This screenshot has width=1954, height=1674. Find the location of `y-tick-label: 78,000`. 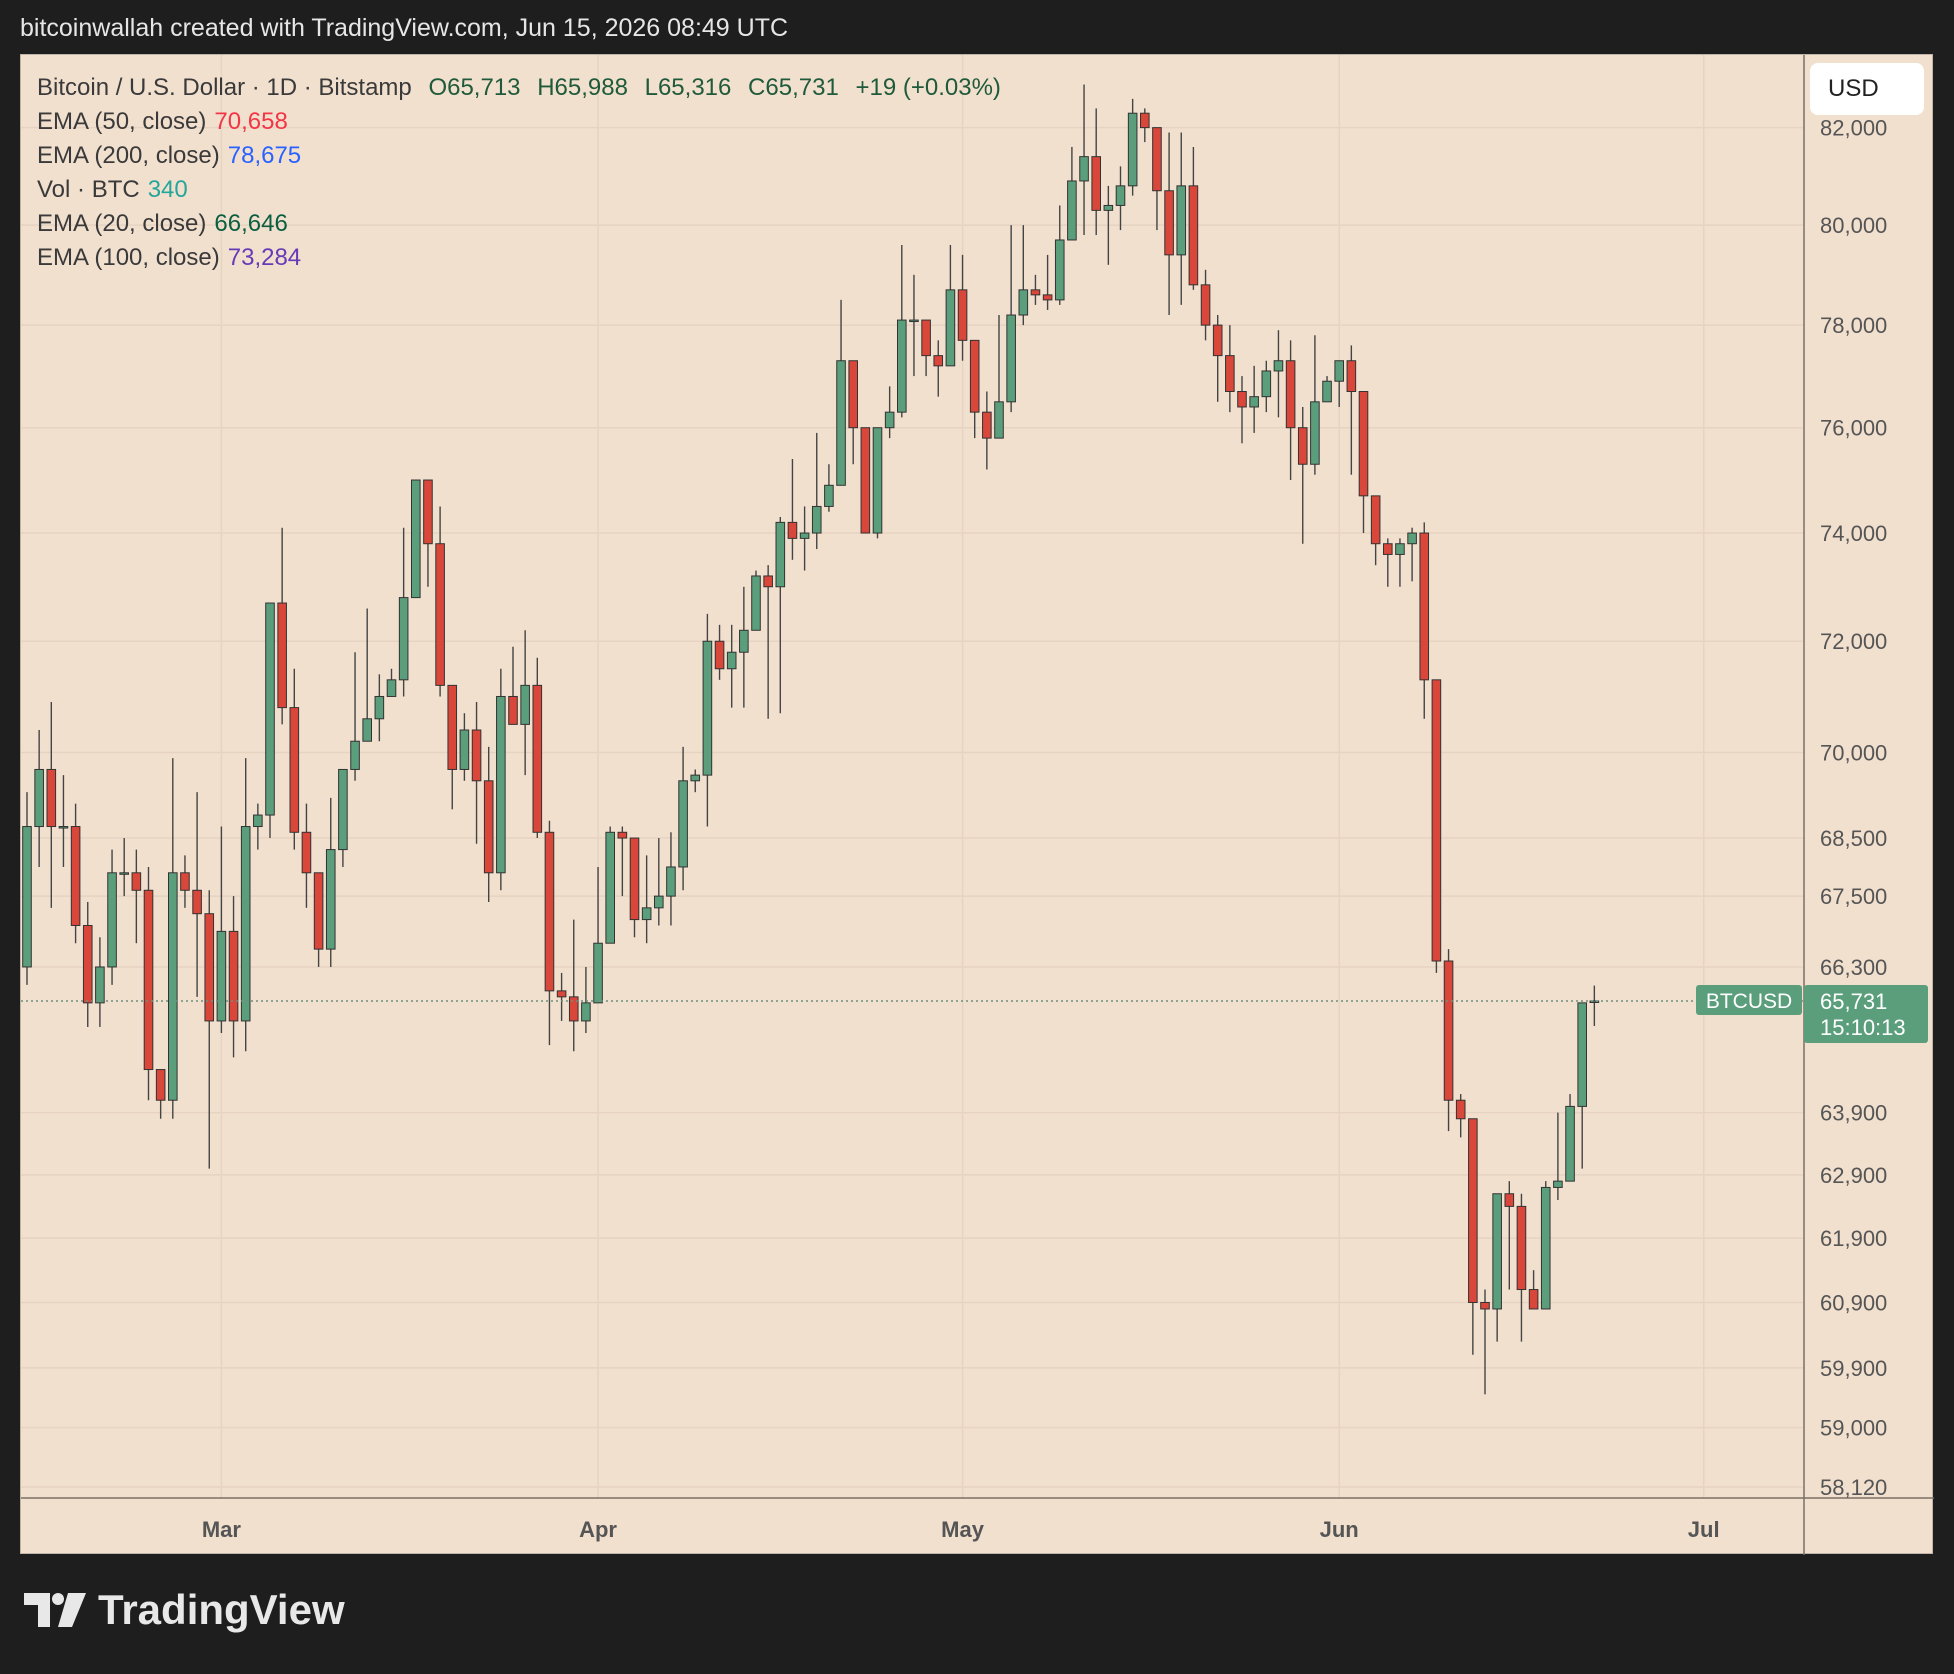

y-tick-label: 78,000 is located at coordinates (1853, 325).